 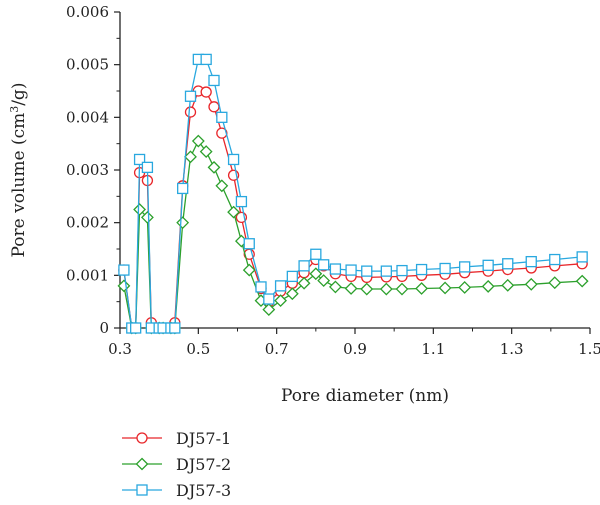 I want to click on x-tick-label: 0.5, so click(x=198, y=349).